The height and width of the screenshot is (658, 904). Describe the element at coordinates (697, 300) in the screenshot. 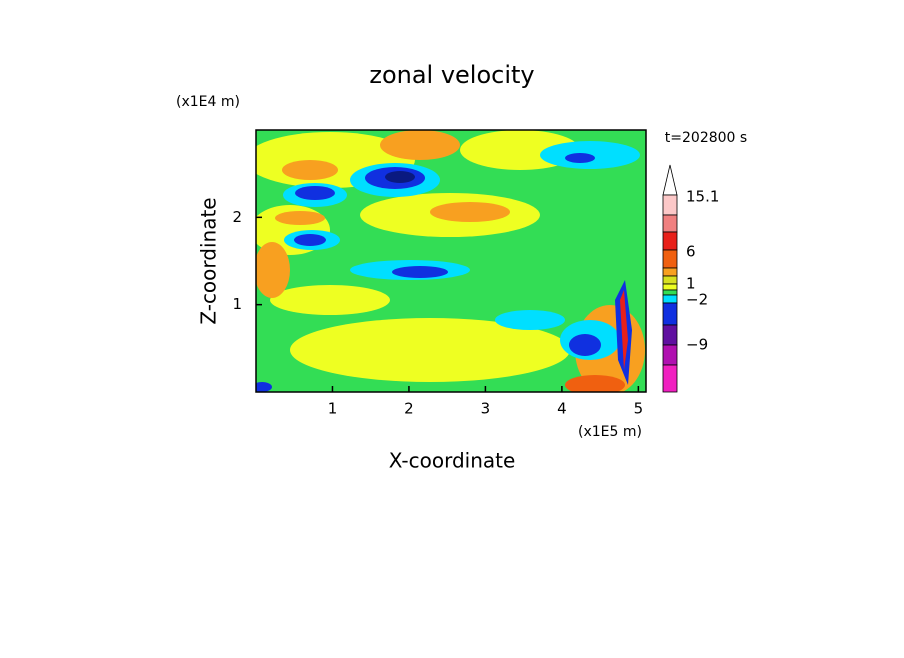

I see `colorbar-label: −2` at that location.